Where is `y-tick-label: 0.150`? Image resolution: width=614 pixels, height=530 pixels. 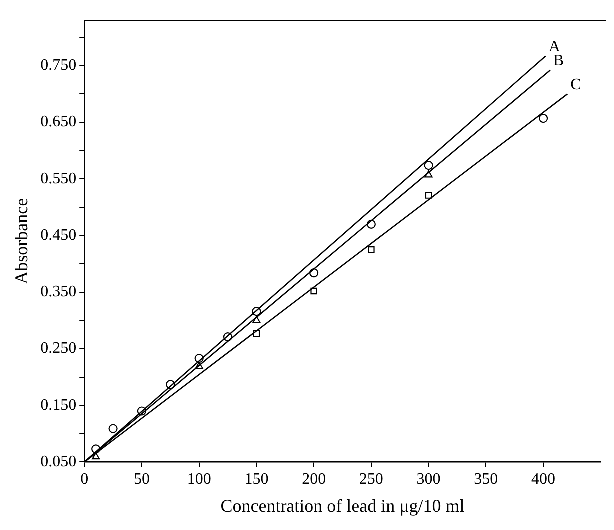 y-tick-label: 0.150 is located at coordinates (58, 405).